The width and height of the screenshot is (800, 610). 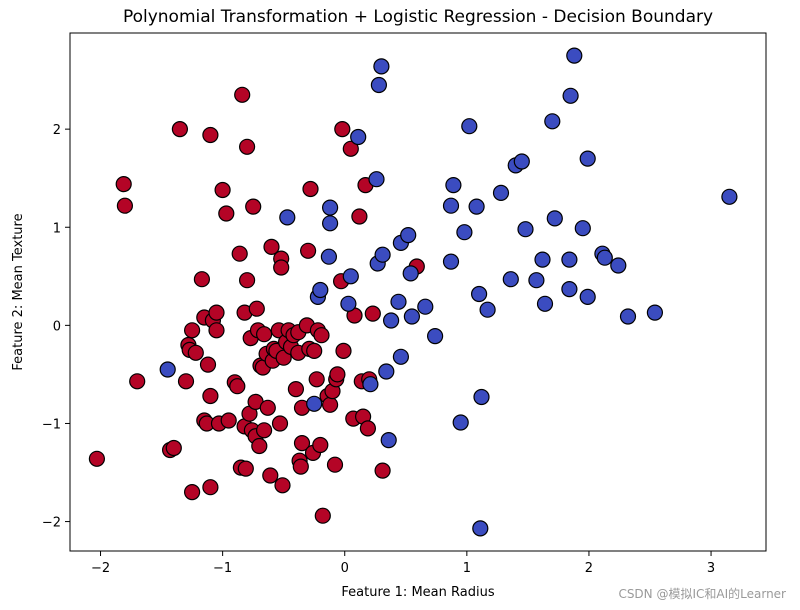 What do you see at coordinates (57, 326) in the screenshot?
I see `y-tick-label: 0` at bounding box center [57, 326].